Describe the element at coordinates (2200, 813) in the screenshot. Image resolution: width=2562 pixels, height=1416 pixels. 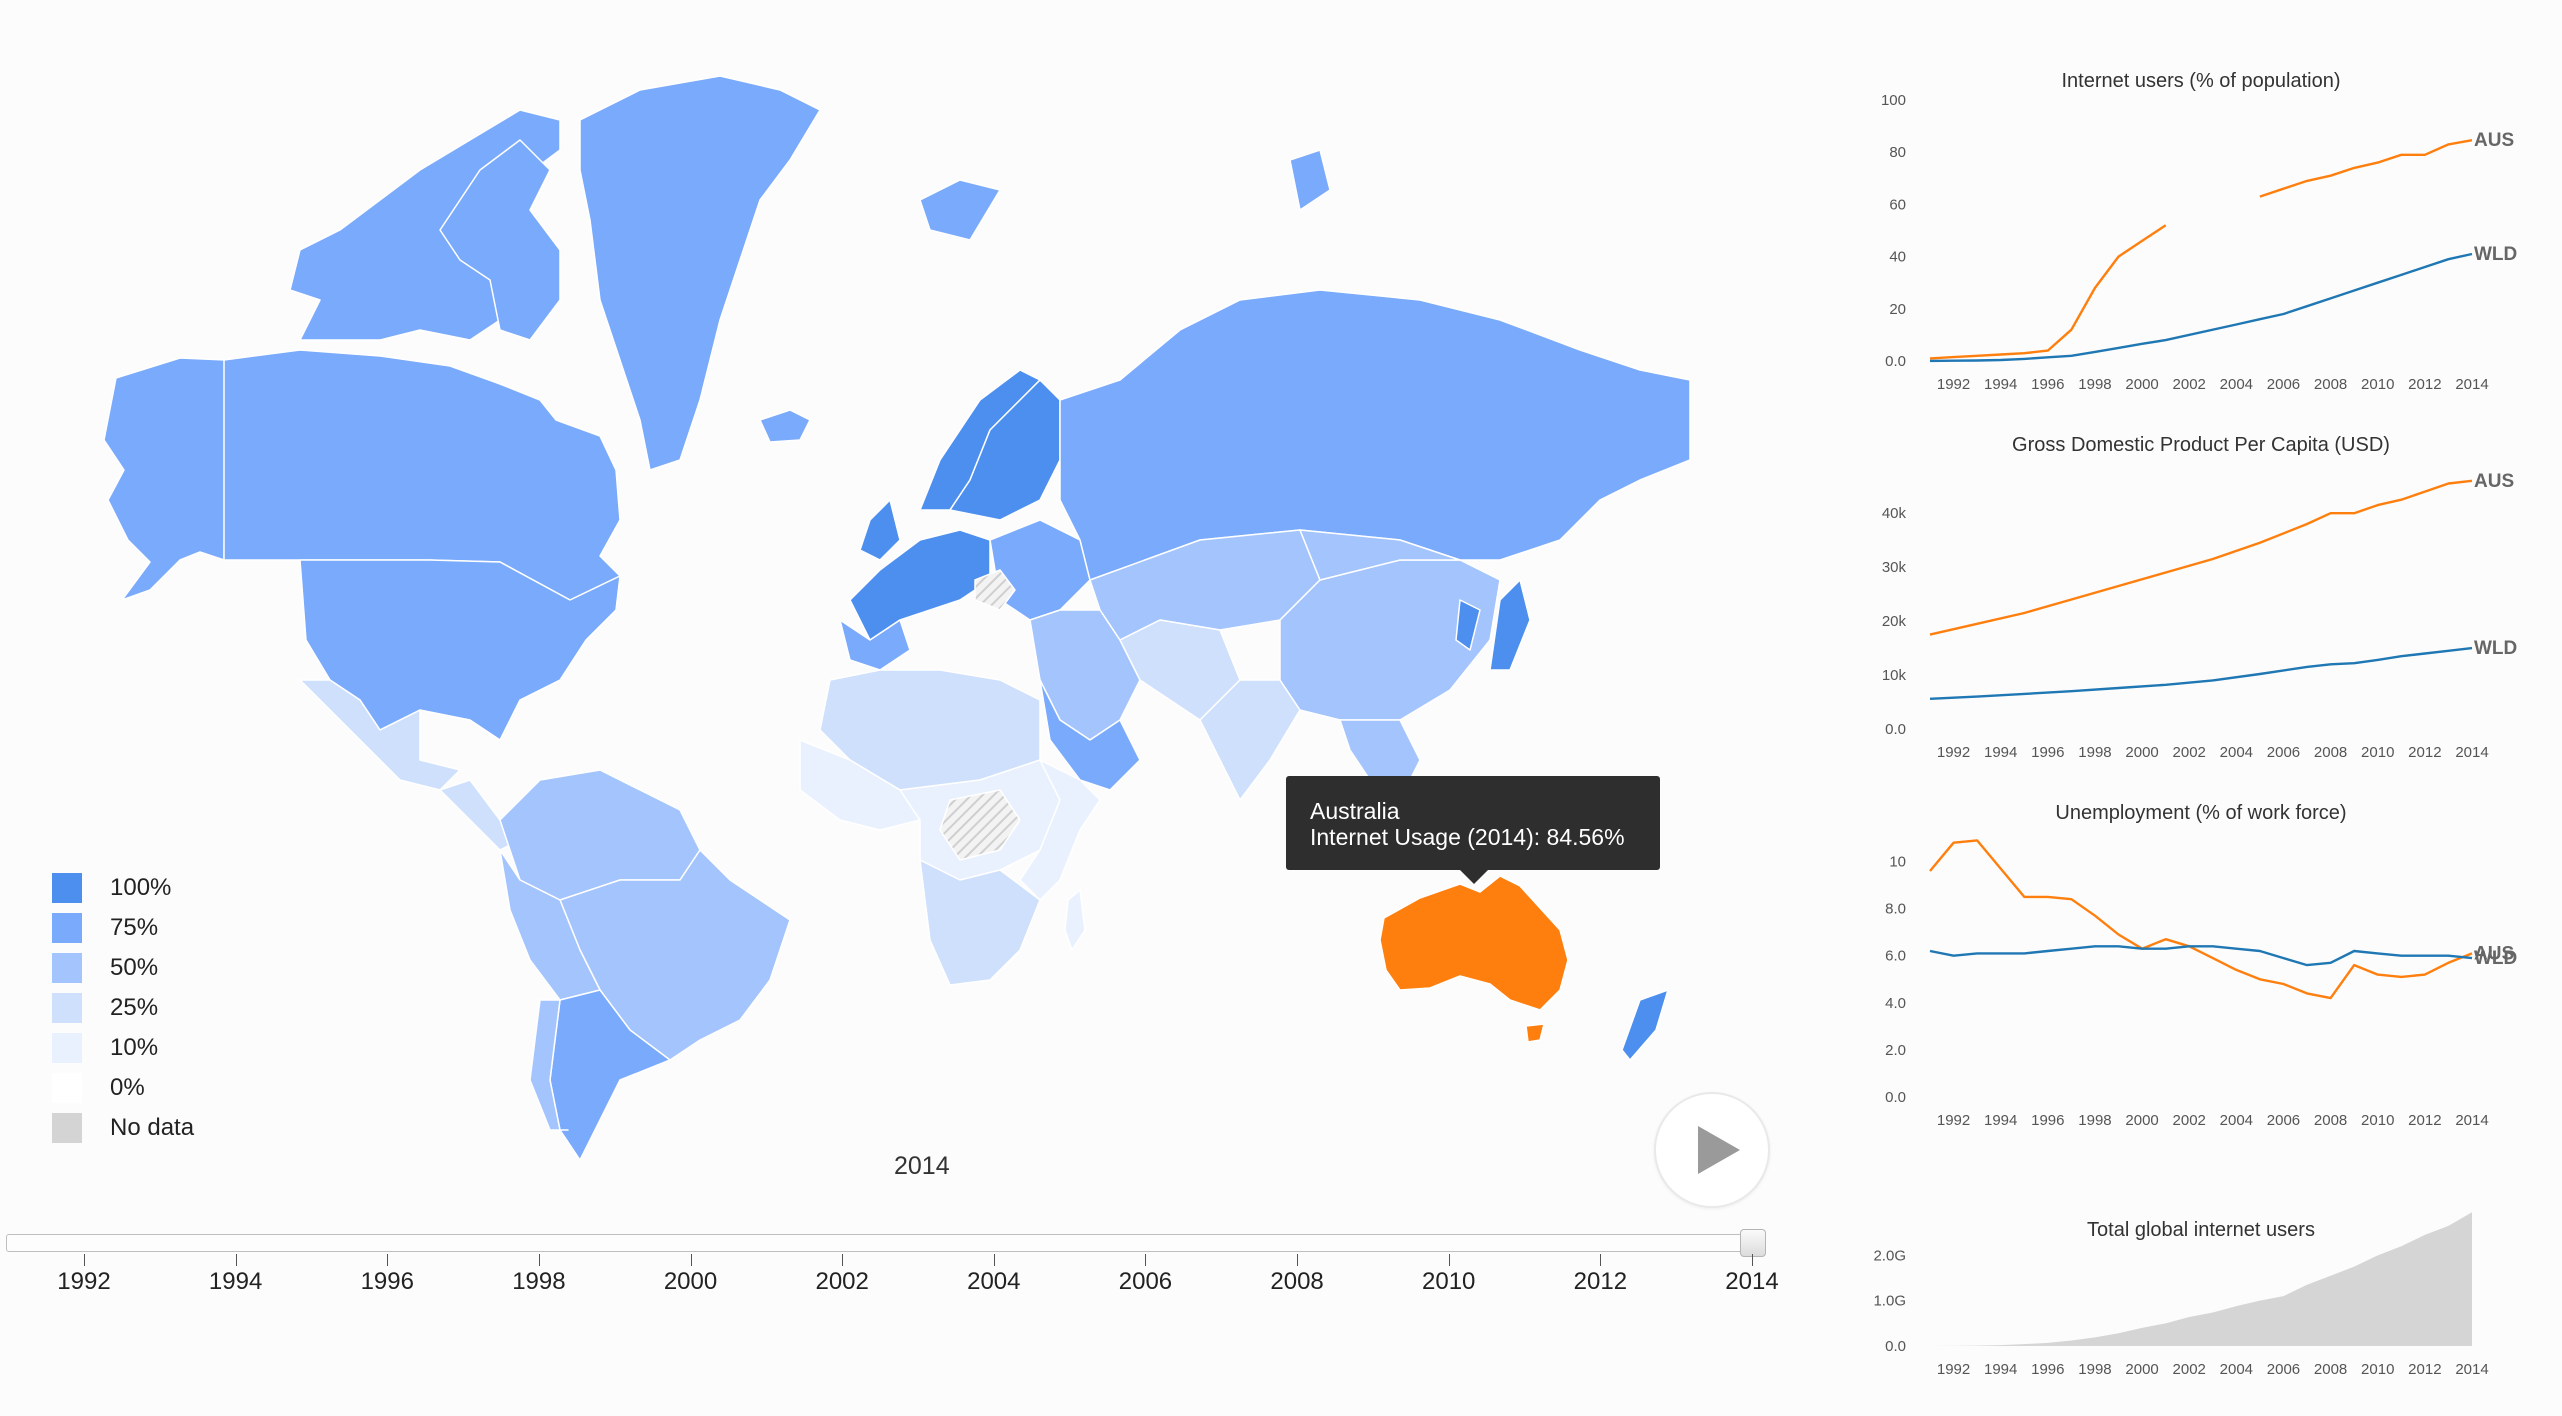
I see `chart-title: Unemployment (% of work force)` at that location.